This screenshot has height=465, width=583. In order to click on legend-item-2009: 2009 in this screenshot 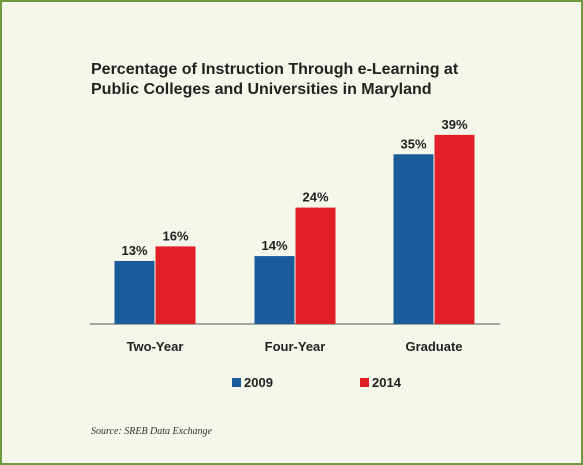, I will do `click(252, 382)`.